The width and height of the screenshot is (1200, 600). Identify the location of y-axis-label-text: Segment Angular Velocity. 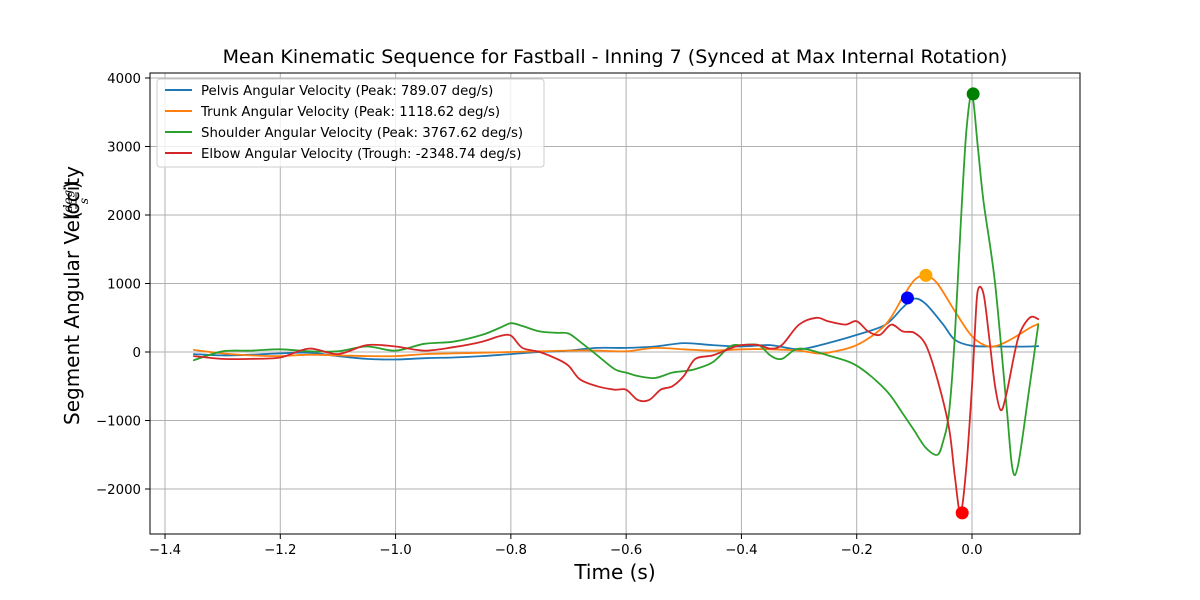
(72, 295).